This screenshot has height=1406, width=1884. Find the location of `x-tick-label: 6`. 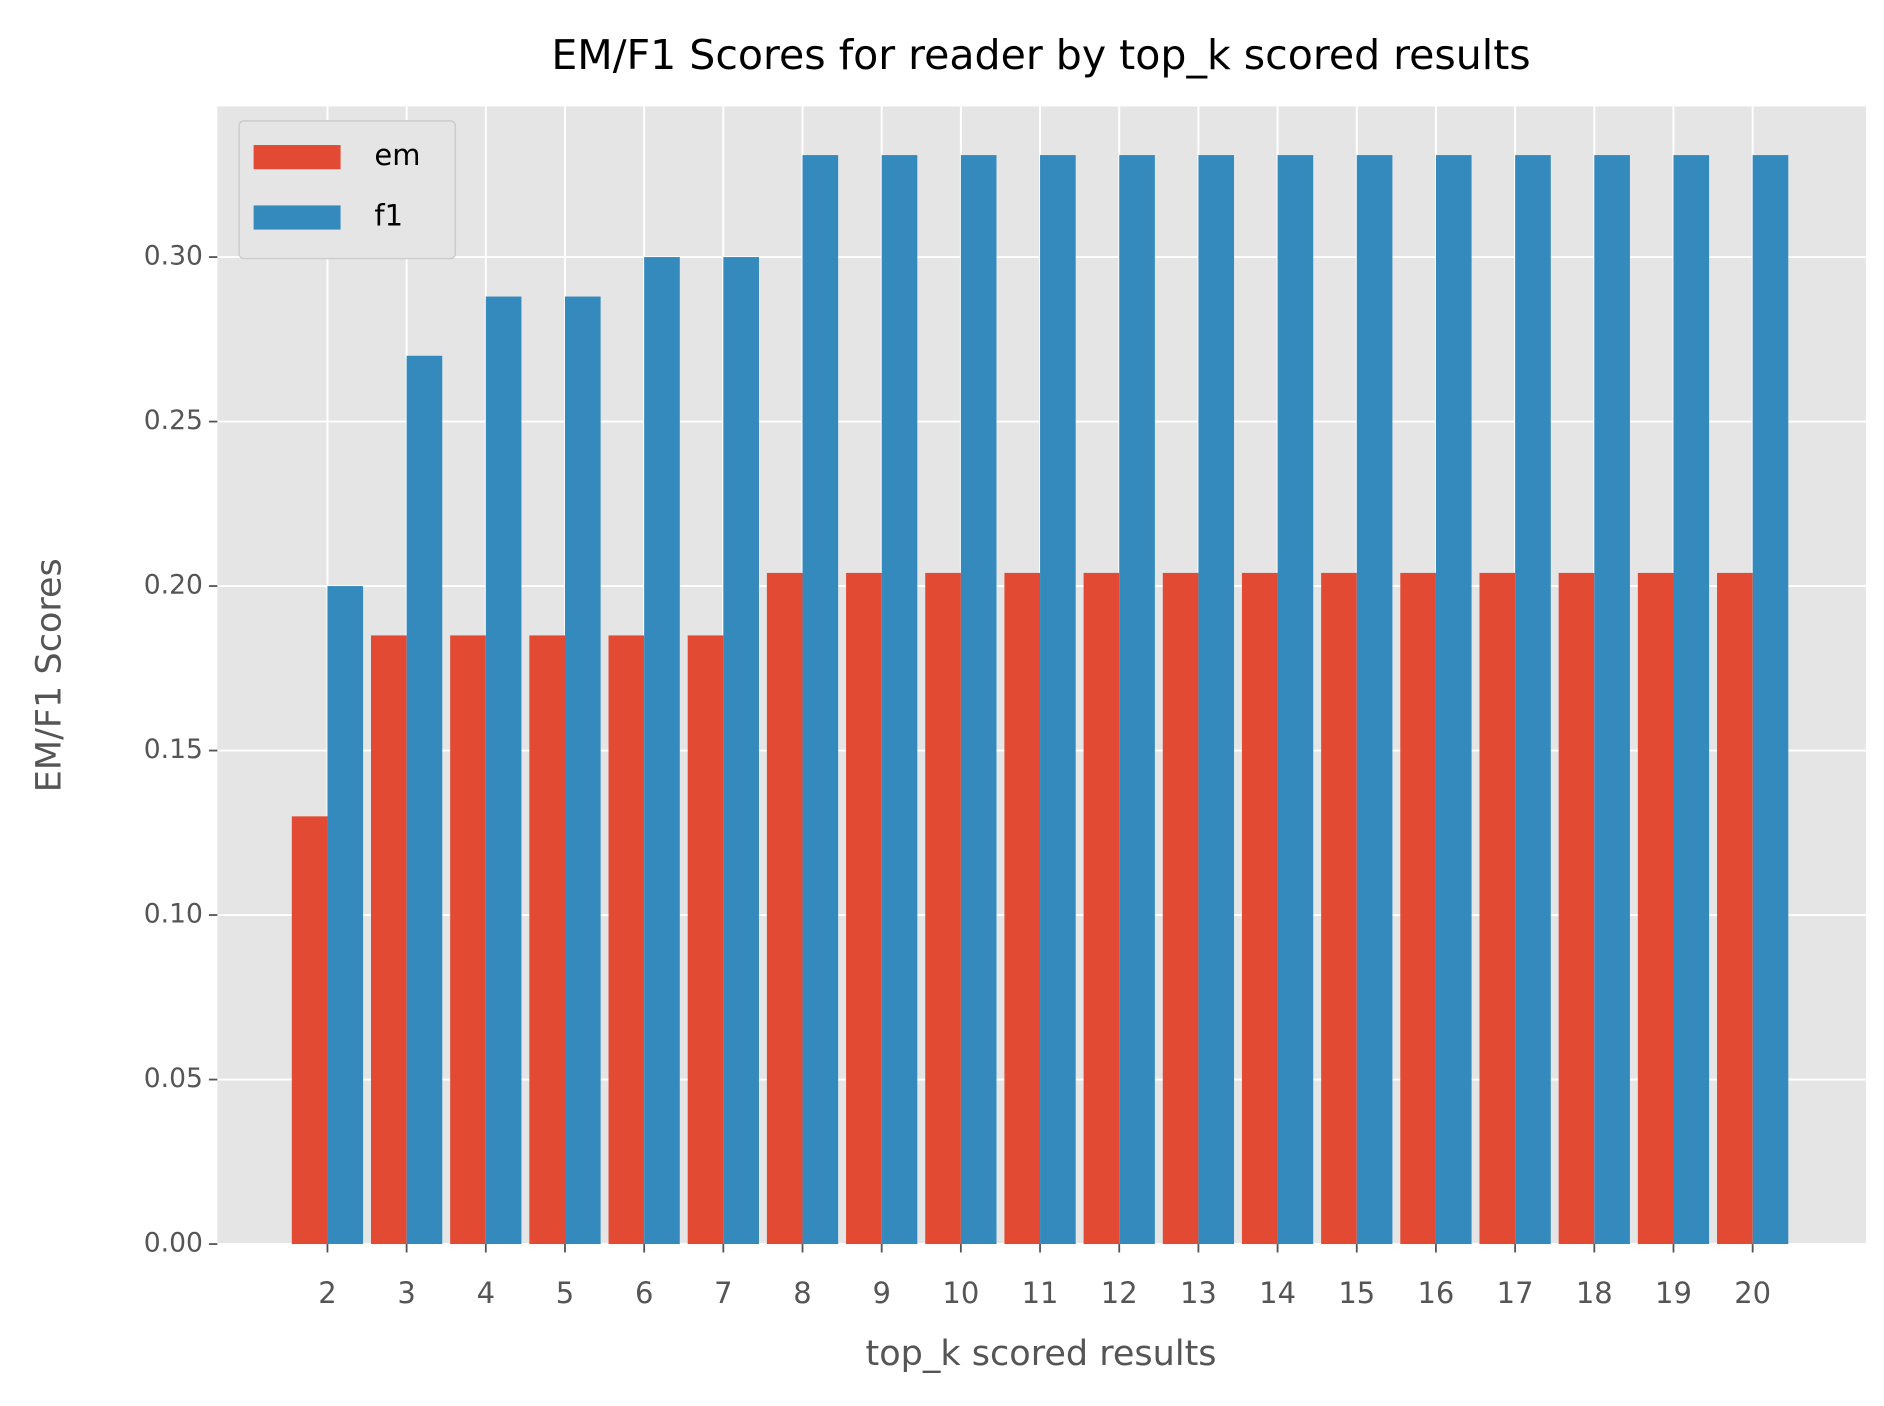

x-tick-label: 6 is located at coordinates (644, 1293).